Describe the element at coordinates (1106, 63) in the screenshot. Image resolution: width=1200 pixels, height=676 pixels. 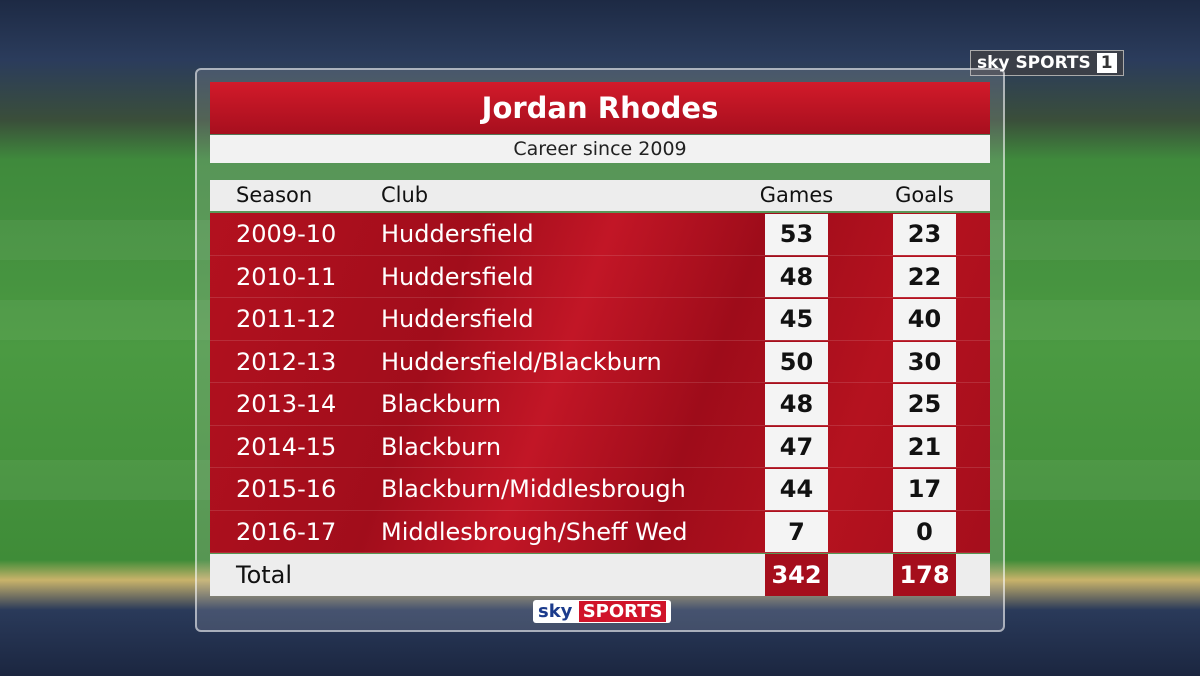
I see `logo-channel: 1` at that location.